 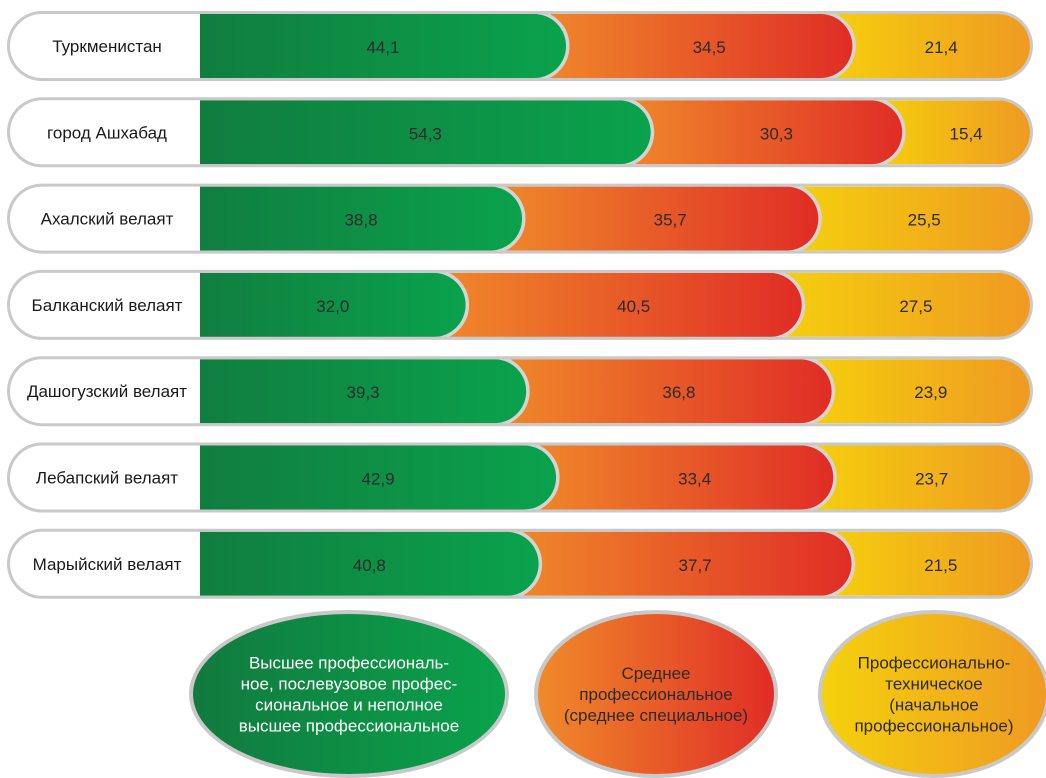 I want to click on legend-label: Высшее профессиональ-, so click(x=349, y=663).